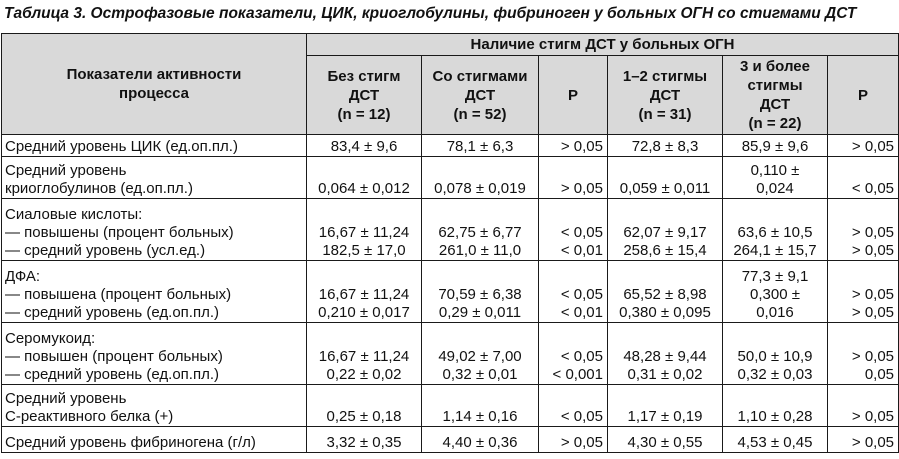  What do you see at coordinates (775, 177) in the screenshot?
I see `cell-3-plus-stigma: 0,110 ±0,024` at bounding box center [775, 177].